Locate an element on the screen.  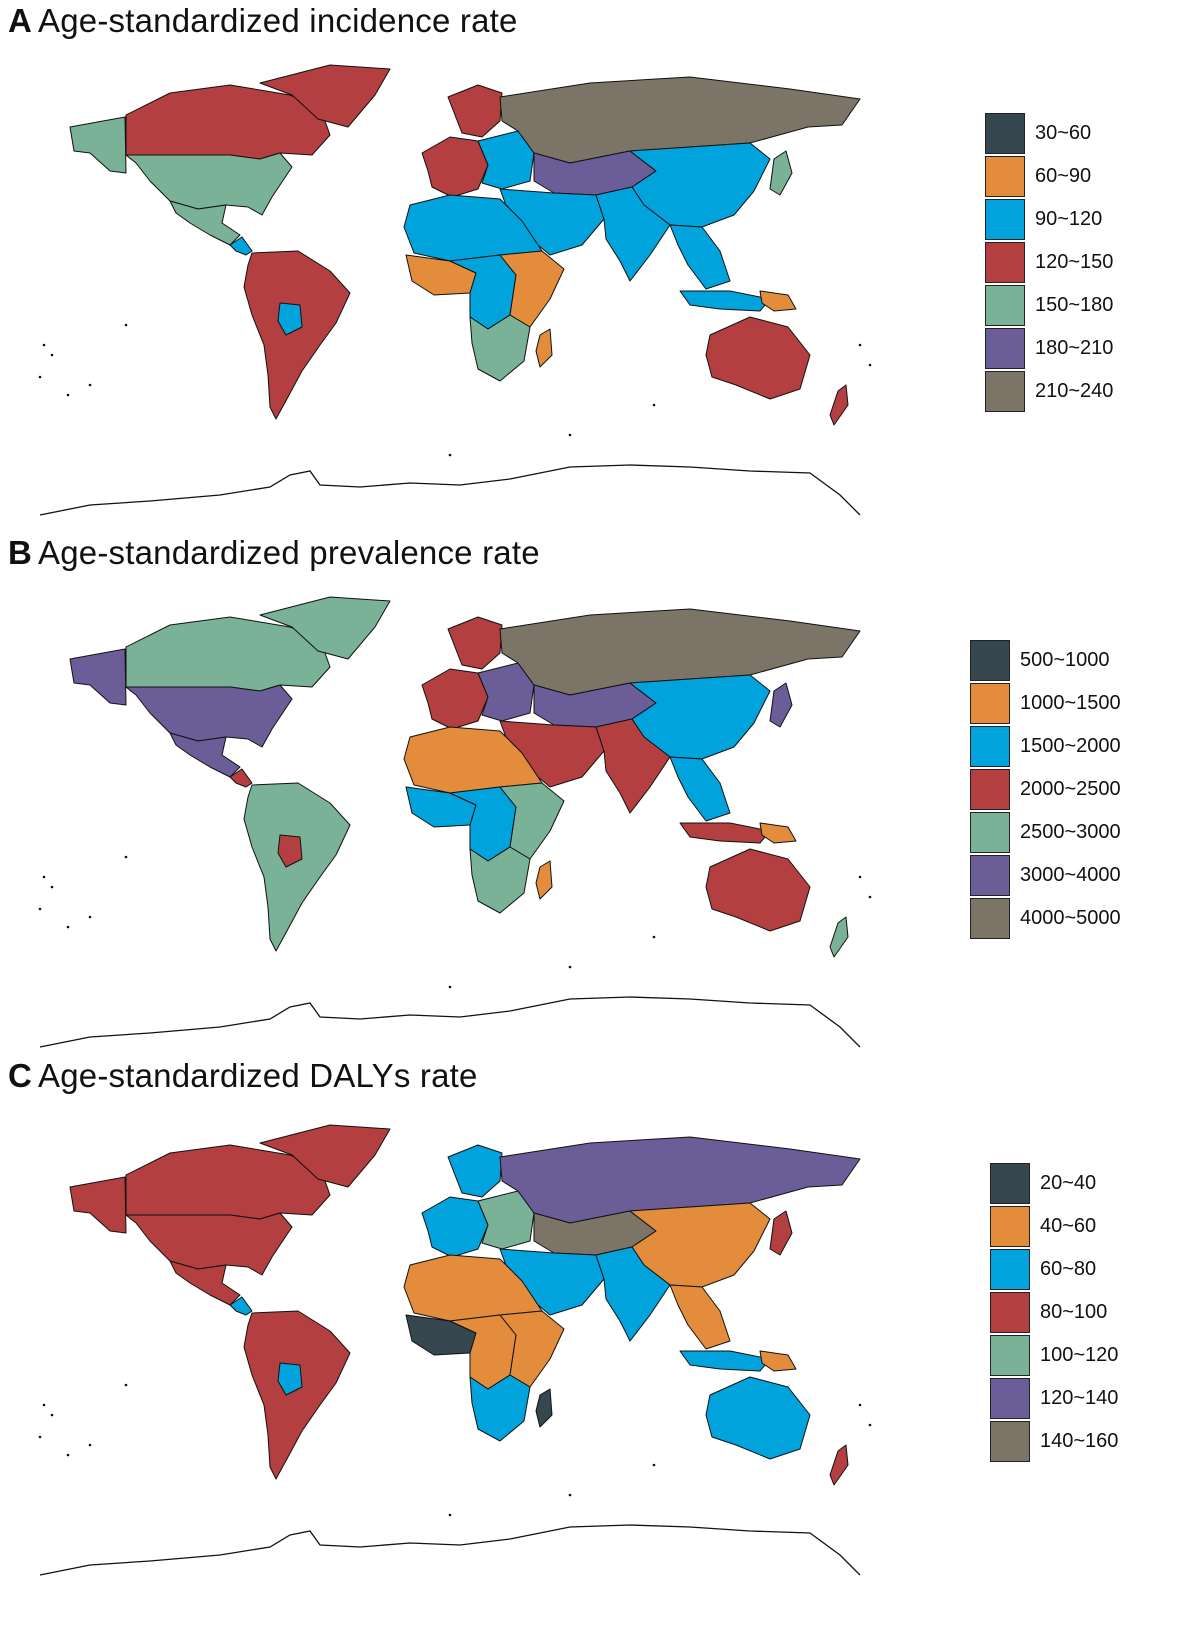
legend-label: 2500~3000 is located at coordinates (1070, 832).